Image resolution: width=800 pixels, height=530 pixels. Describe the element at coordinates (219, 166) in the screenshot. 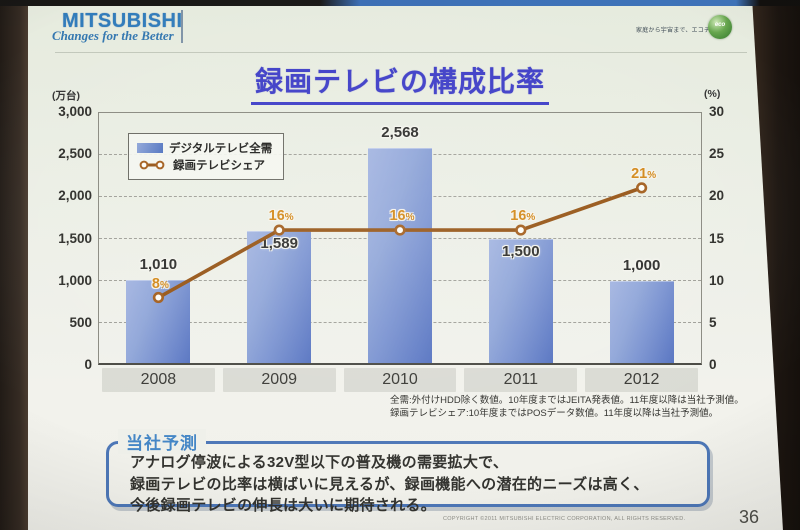

I see `legend-label-line: 録画テレビシェア` at that location.